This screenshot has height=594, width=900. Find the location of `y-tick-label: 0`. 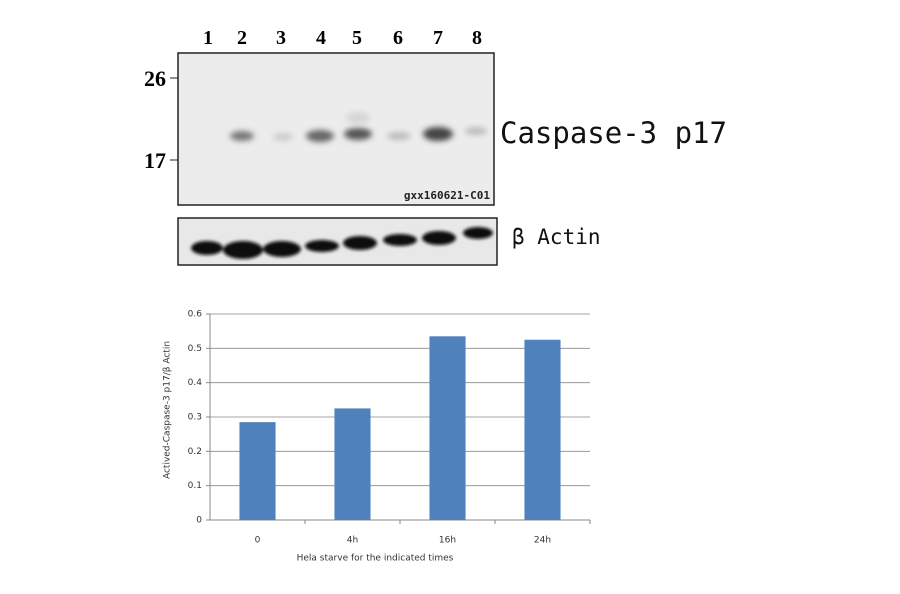

y-tick-label: 0 is located at coordinates (199, 521).